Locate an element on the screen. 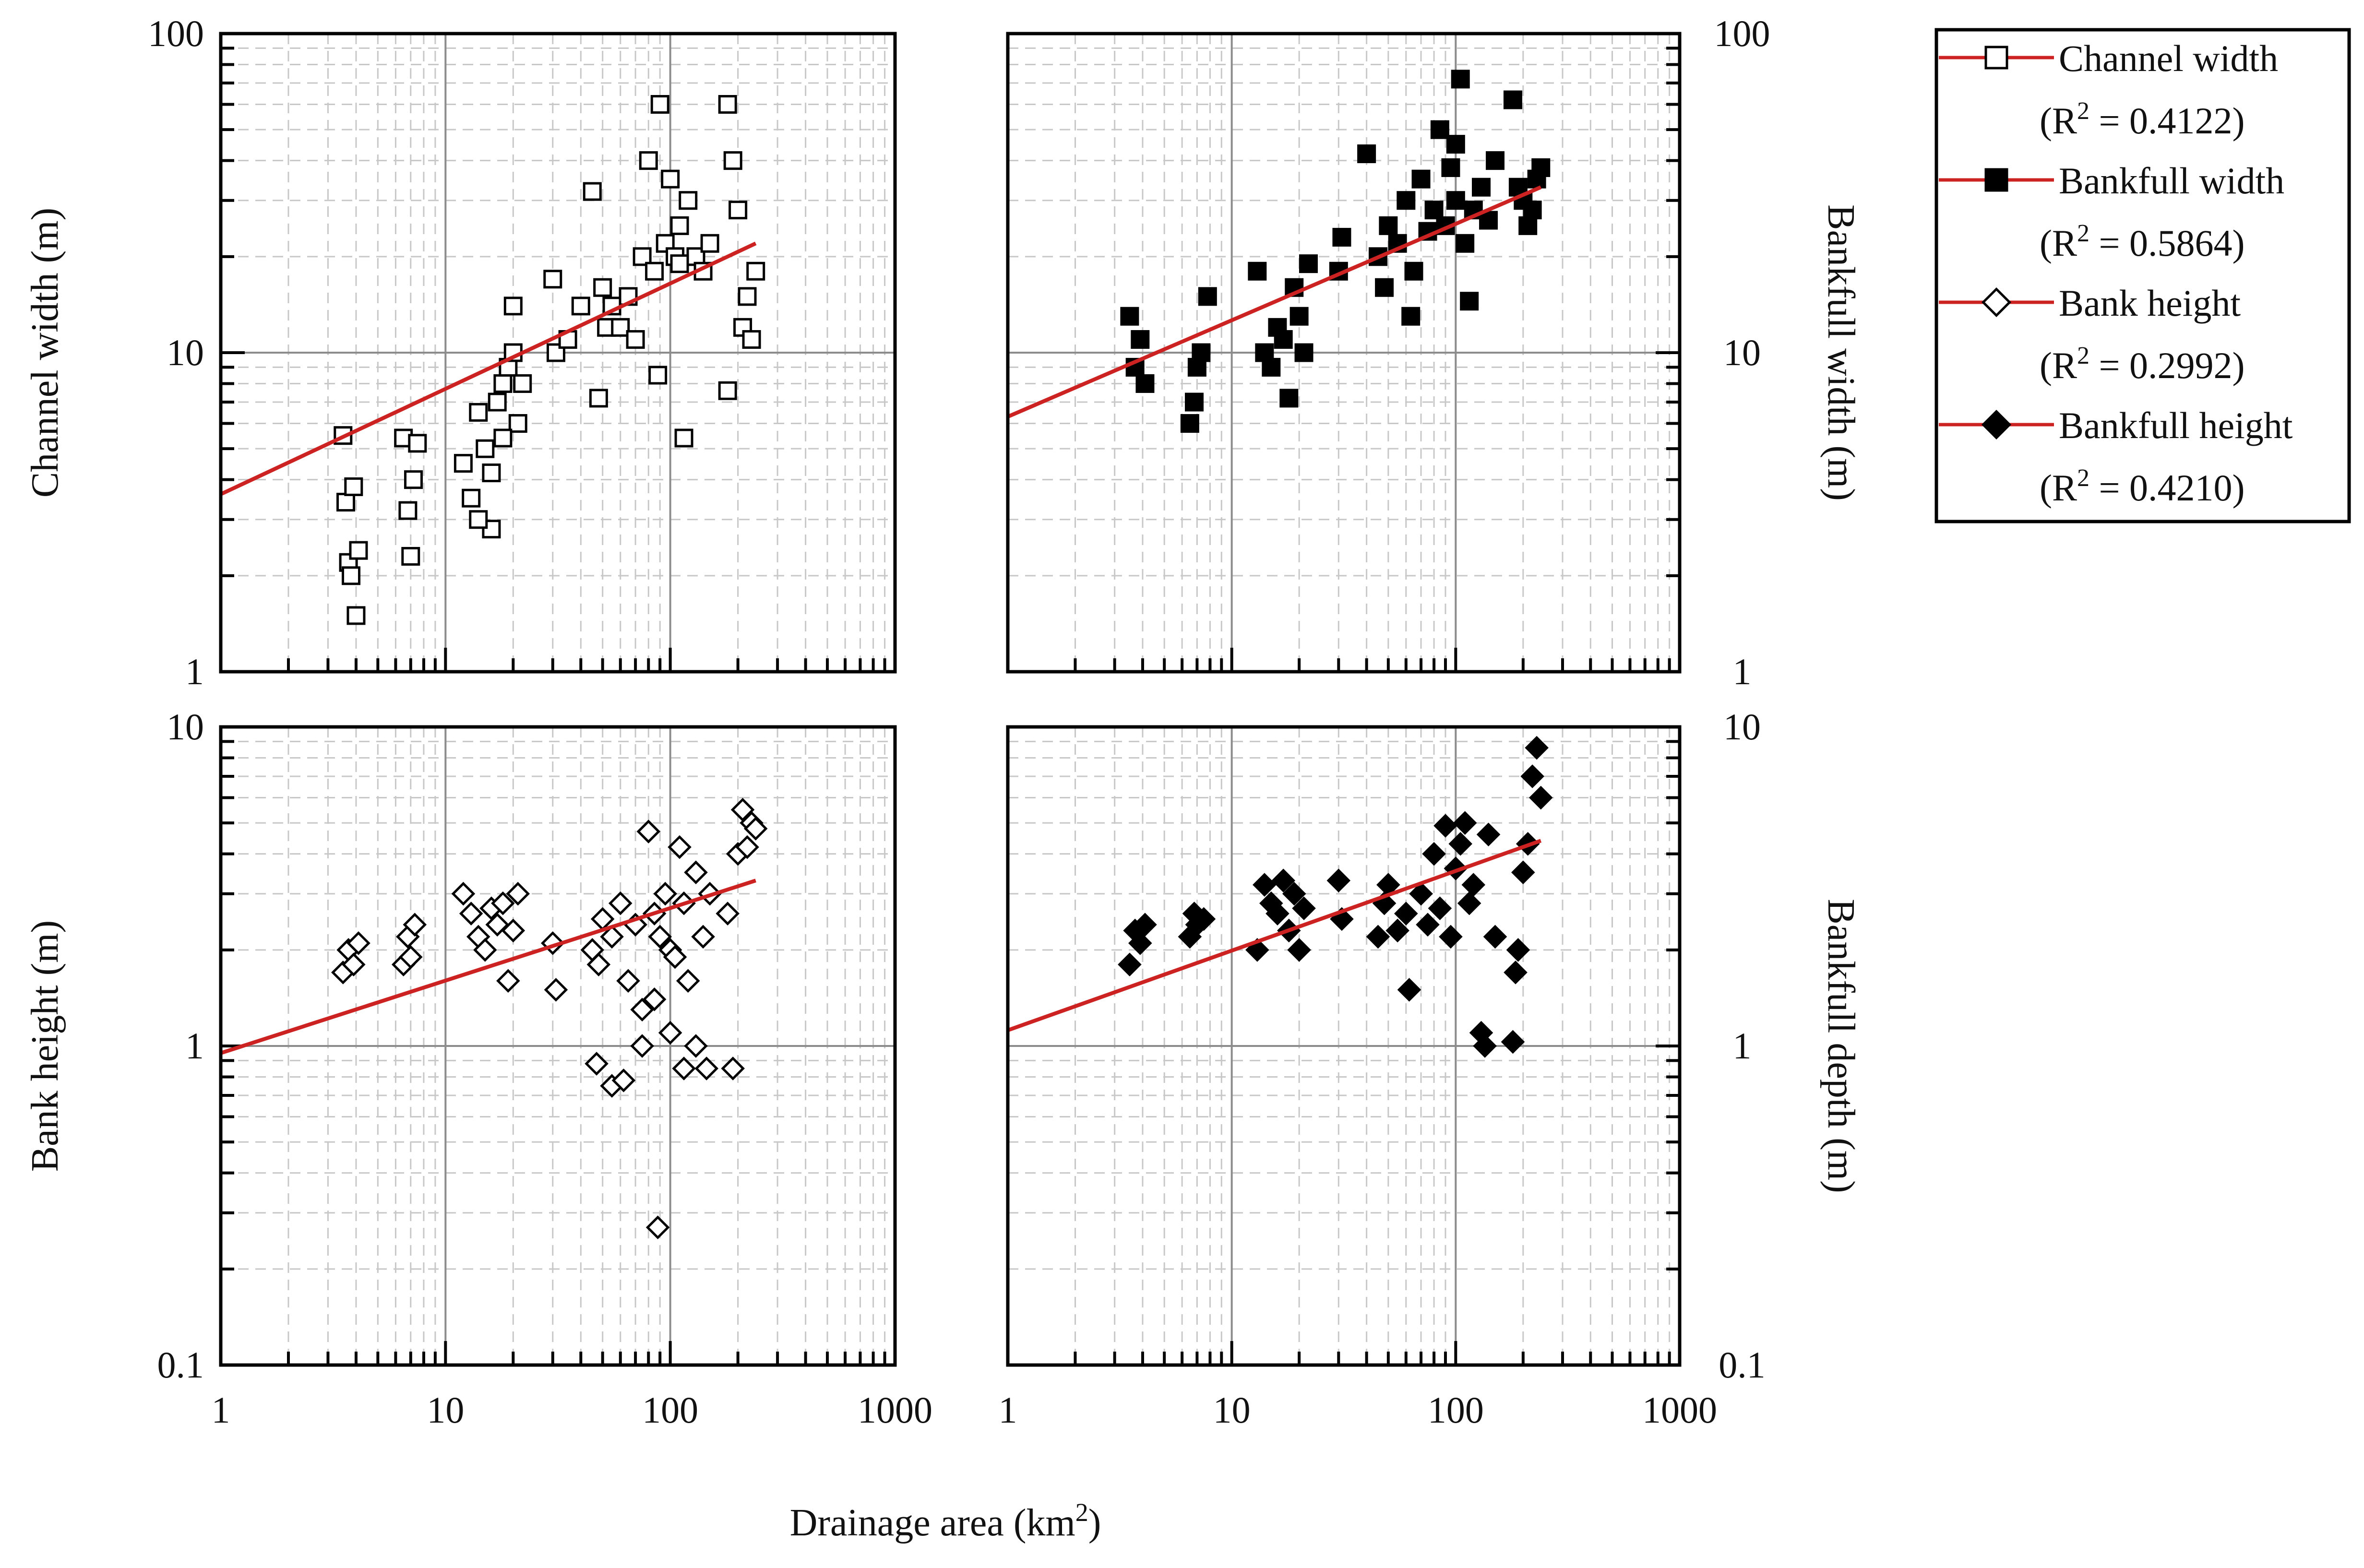  y-axis-title: Bank height (m) is located at coordinates (45, 1046).